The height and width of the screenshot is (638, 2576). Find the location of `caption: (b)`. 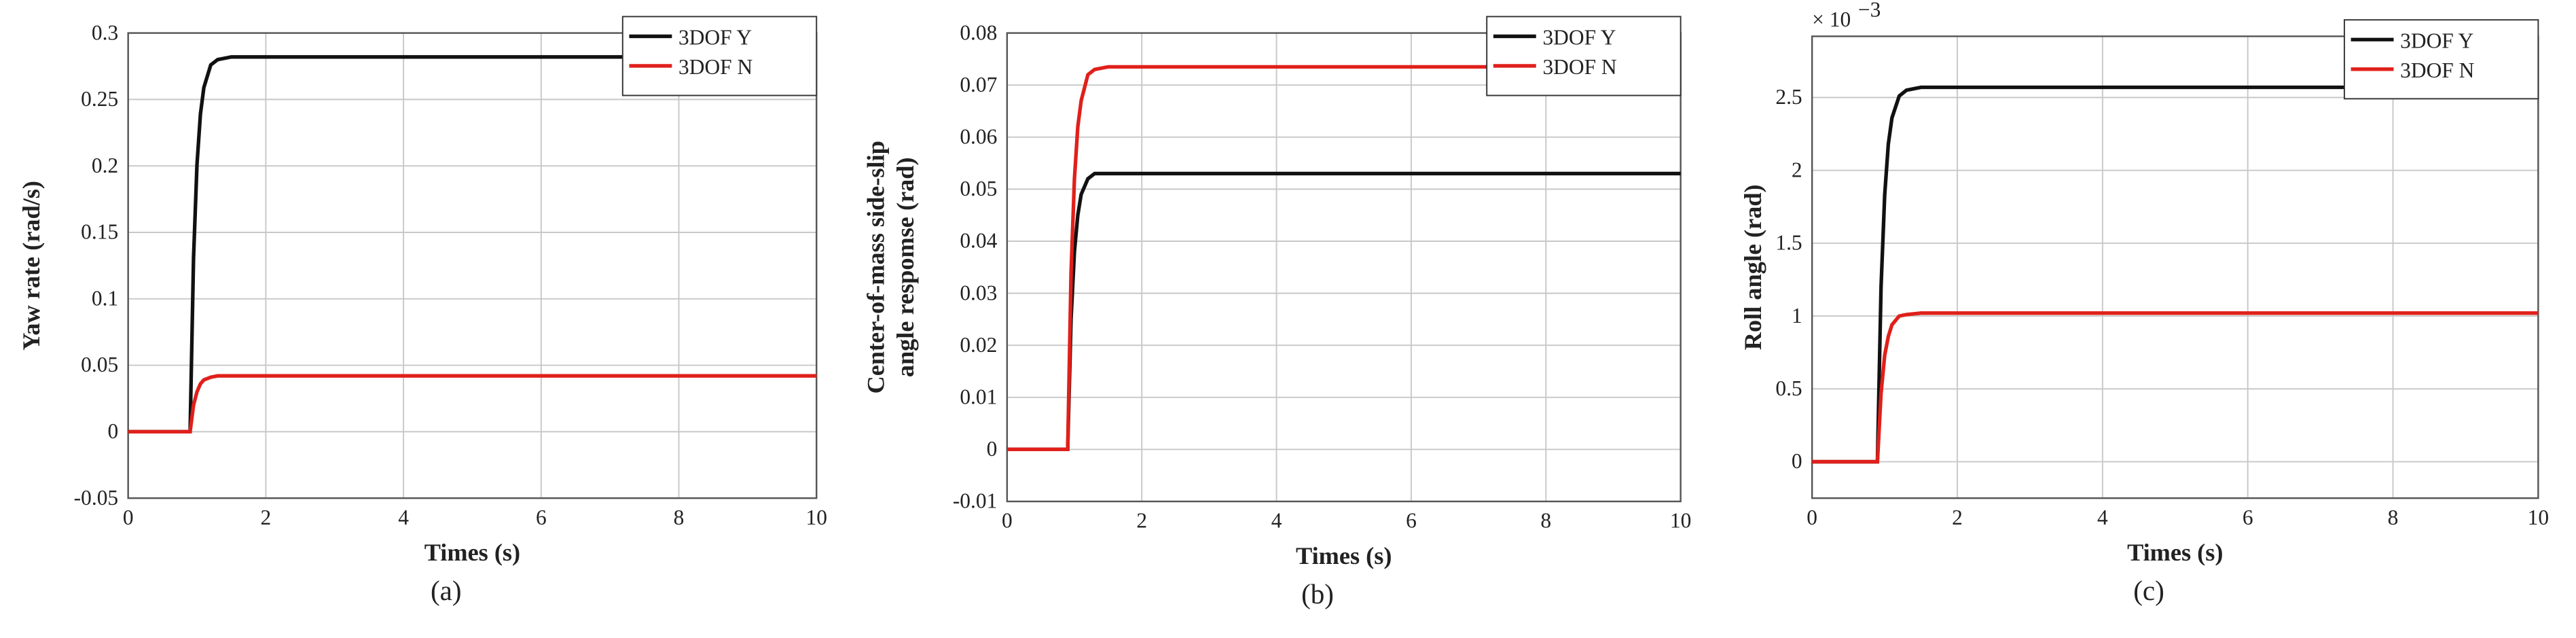

caption: (b) is located at coordinates (1317, 594).